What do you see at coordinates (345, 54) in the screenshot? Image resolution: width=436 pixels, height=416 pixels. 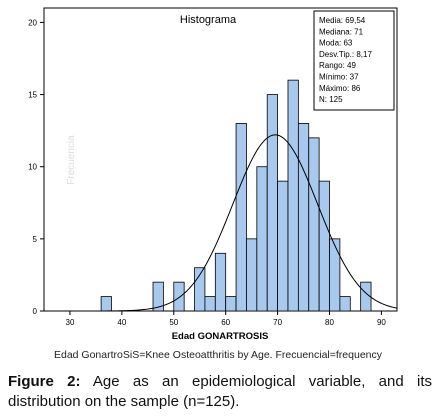 I see `stats-line: Desv.Tip.: 8,17` at bounding box center [345, 54].